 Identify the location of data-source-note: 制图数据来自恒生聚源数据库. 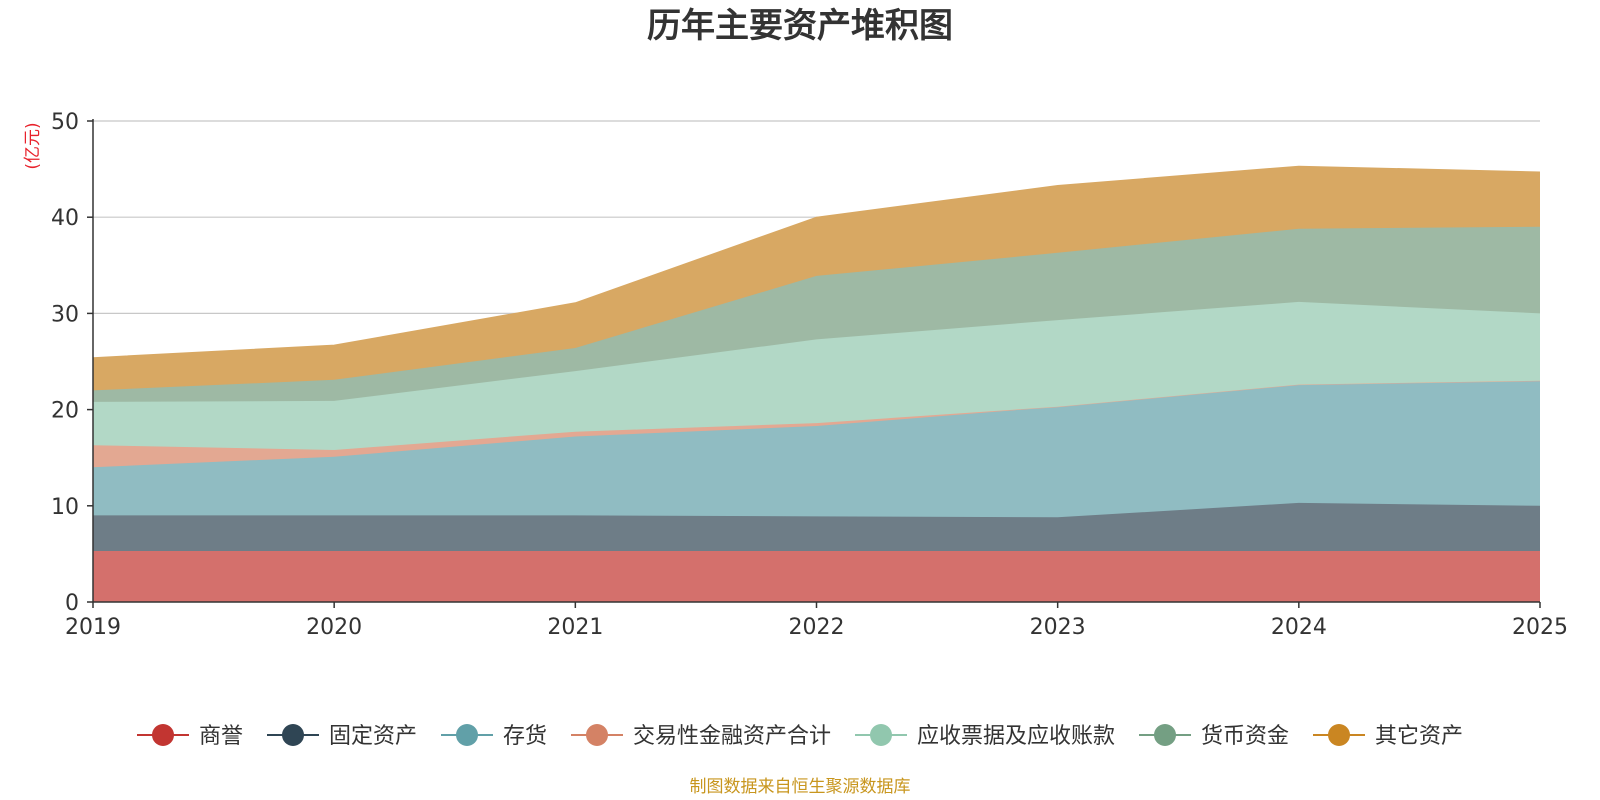
(800, 787).